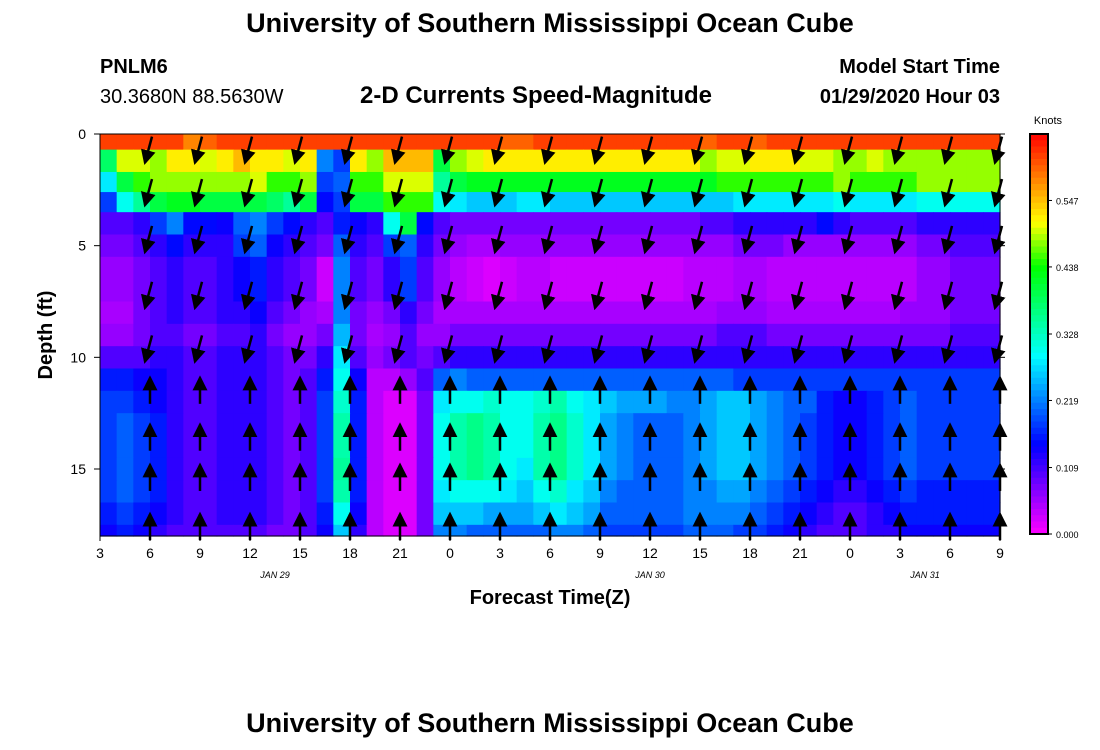 This screenshot has width=1100, height=750. I want to click on date-label: JAN 29, so click(274, 575).